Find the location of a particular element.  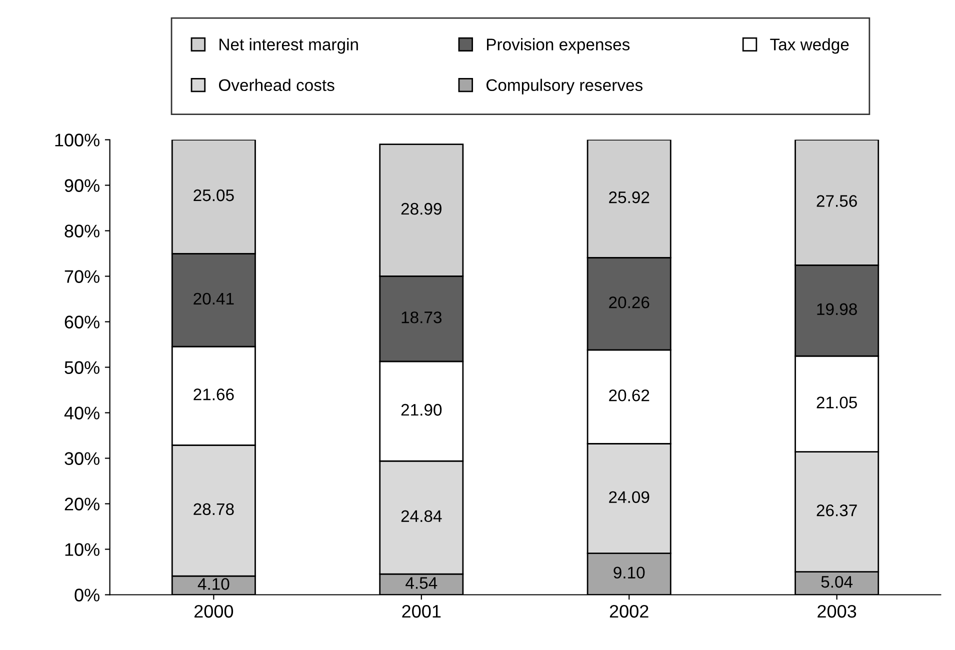

data-label: 24.84 is located at coordinates (421, 516).